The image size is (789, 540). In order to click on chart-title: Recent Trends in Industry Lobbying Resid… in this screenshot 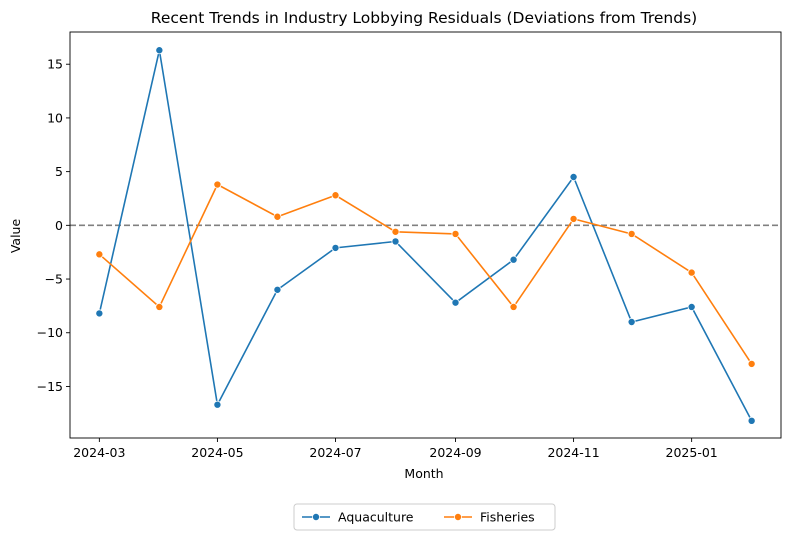, I will do `click(424, 18)`.